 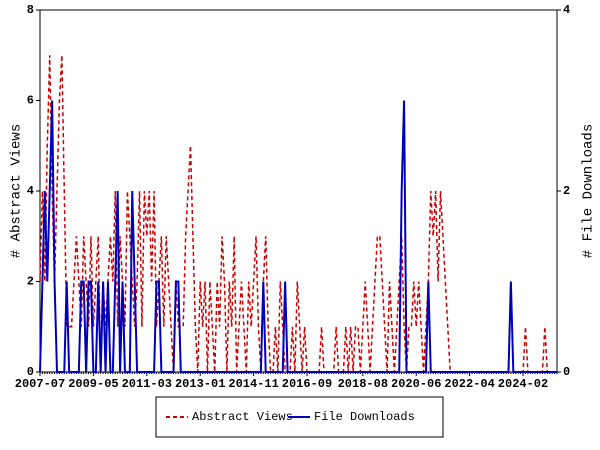 I want to click on y-tick-label: 6, so click(x=30, y=101).